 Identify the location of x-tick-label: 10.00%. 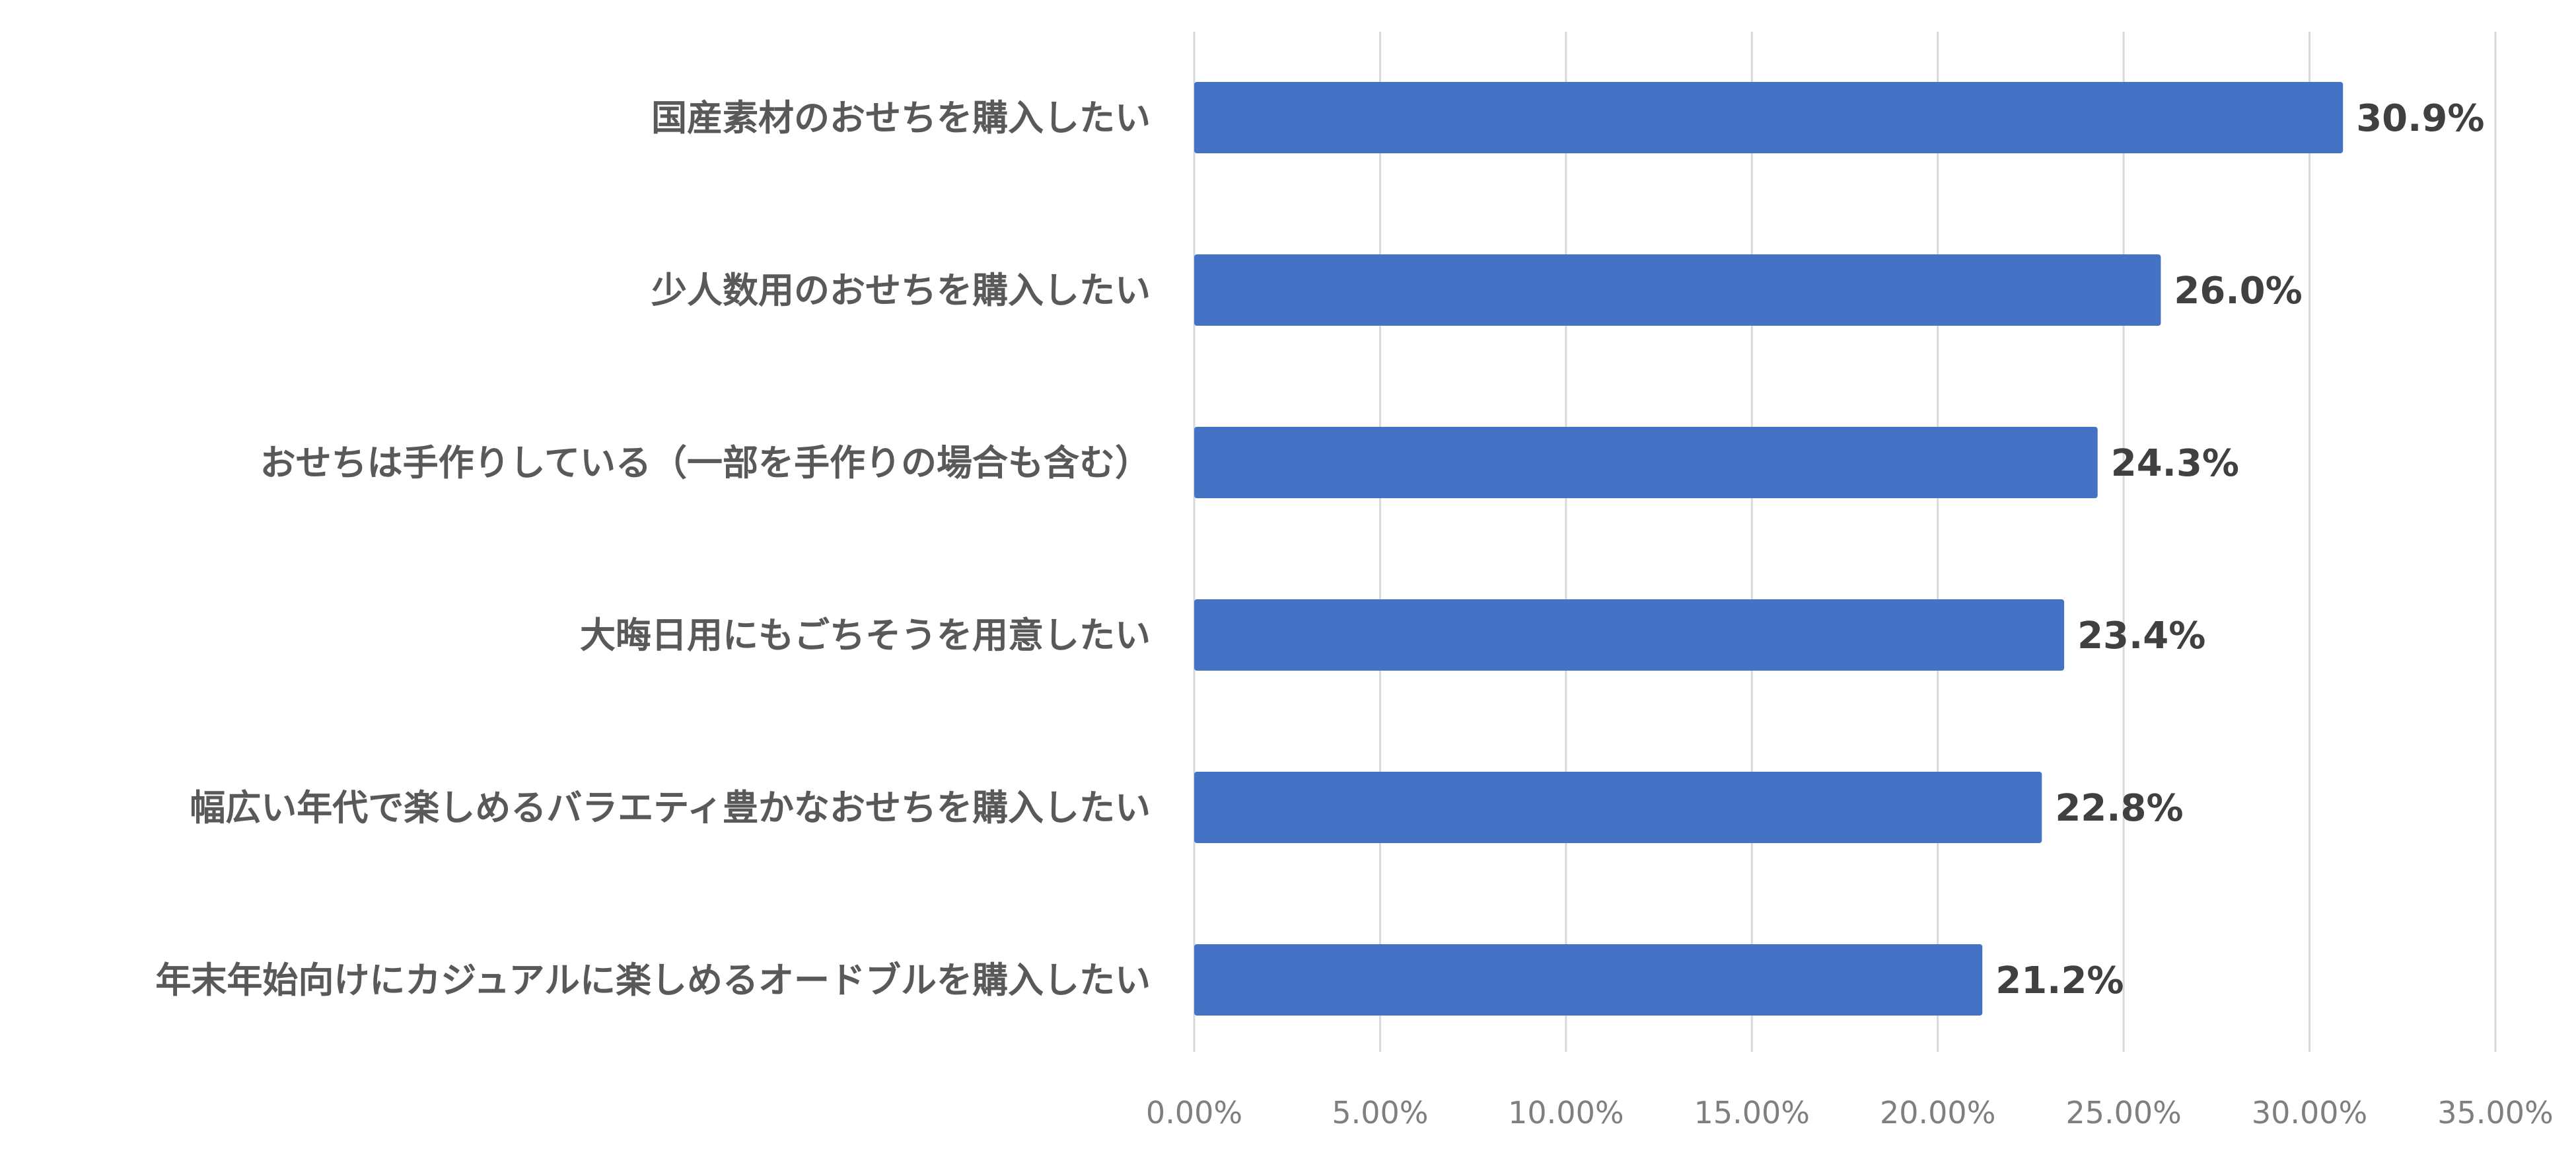
(1566, 1113).